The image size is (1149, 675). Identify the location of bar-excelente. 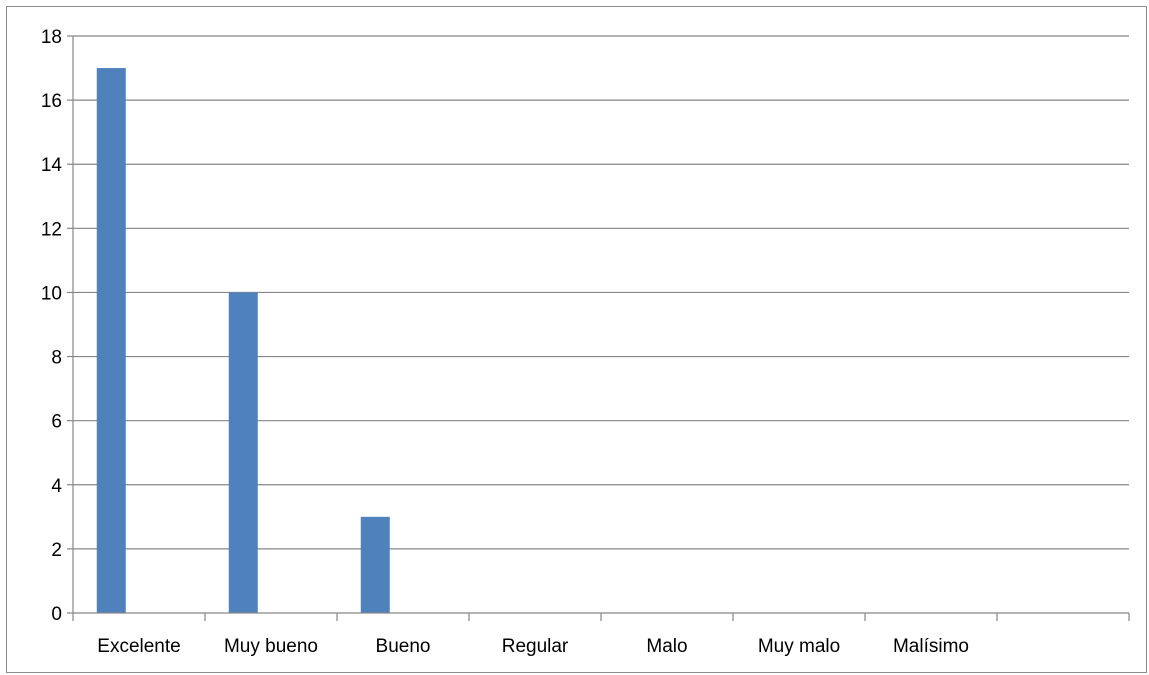
(111, 341).